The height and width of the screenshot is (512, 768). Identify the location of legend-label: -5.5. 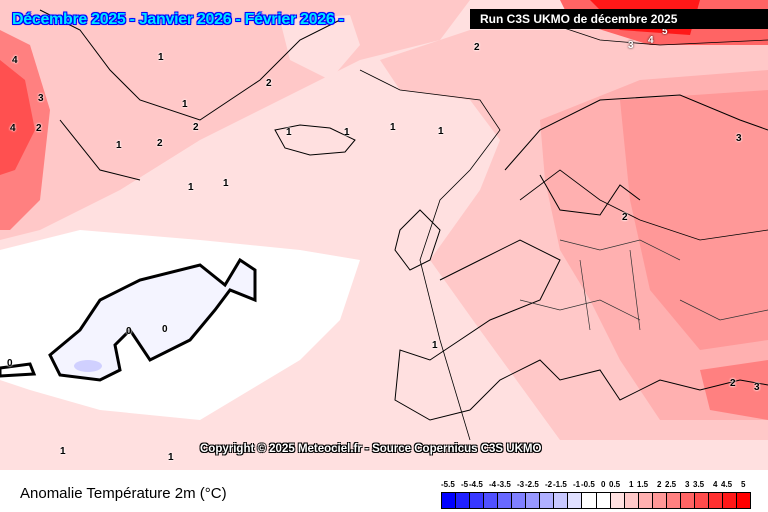
(448, 484).